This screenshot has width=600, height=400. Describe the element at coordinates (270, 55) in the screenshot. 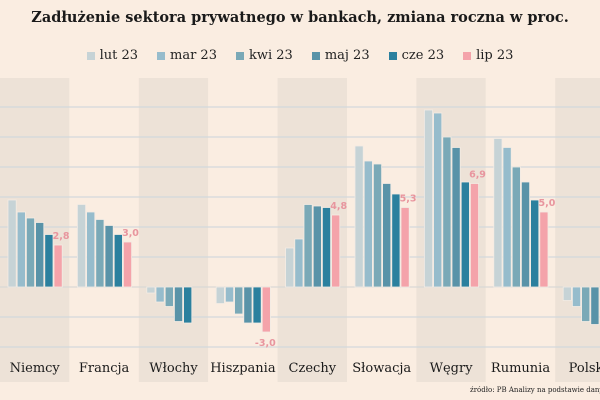

I see `legend-label: kwi 23` at that location.